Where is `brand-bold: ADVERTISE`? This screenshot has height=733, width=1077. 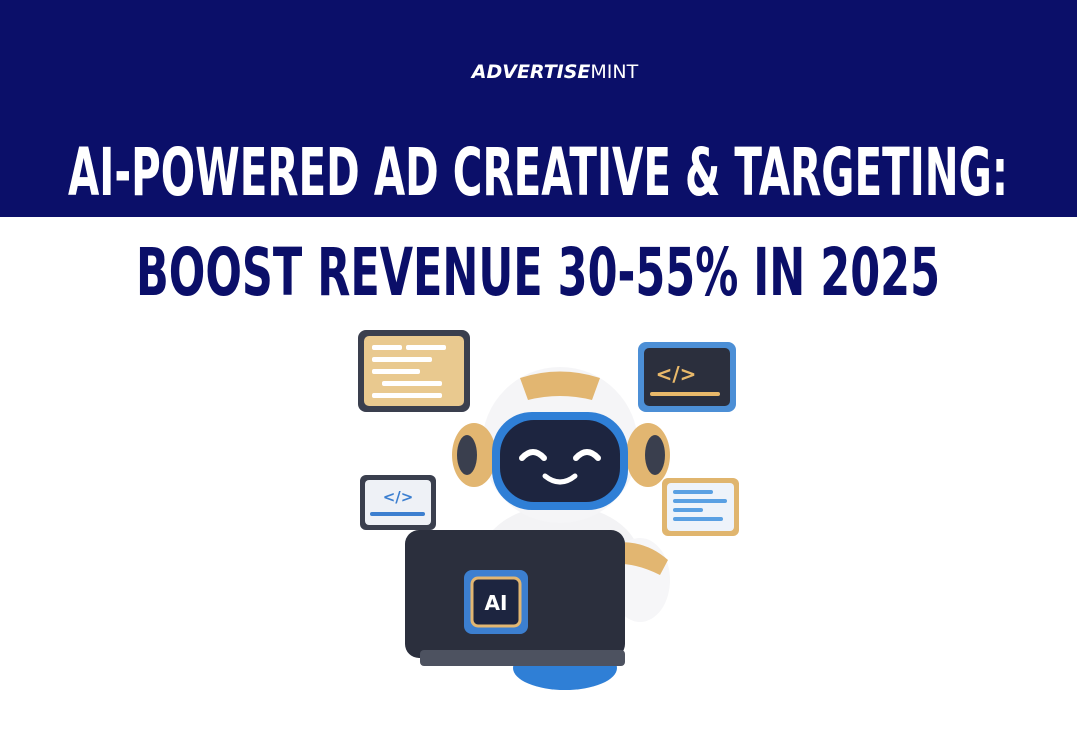
brand-bold: ADVERTISE is located at coordinates (530, 72).